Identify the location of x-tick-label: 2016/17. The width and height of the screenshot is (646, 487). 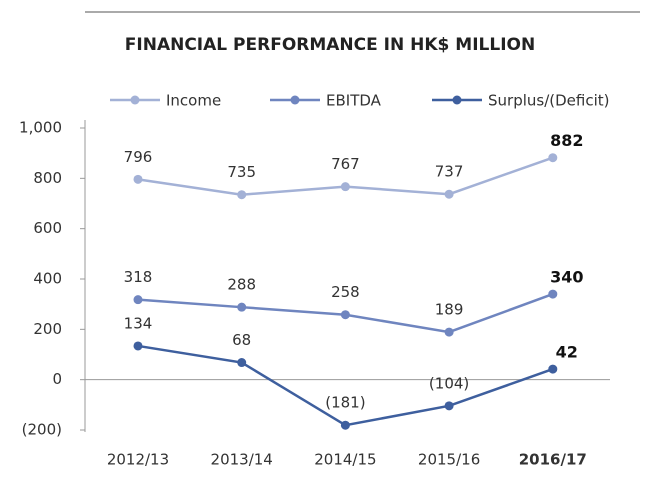
(553, 460).